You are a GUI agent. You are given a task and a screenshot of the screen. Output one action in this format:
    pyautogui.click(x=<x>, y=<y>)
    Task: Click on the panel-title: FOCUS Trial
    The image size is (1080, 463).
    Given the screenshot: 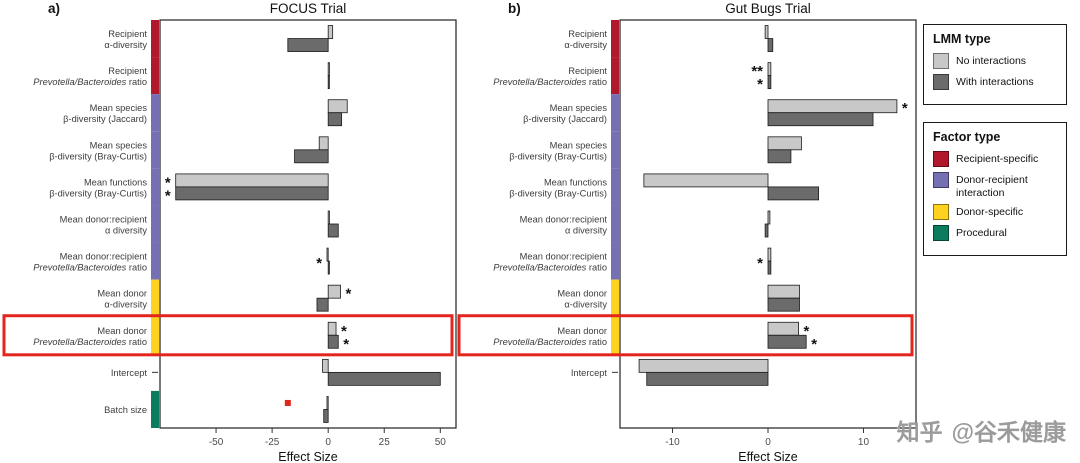 What is the action you would take?
    pyautogui.click(x=308, y=8)
    